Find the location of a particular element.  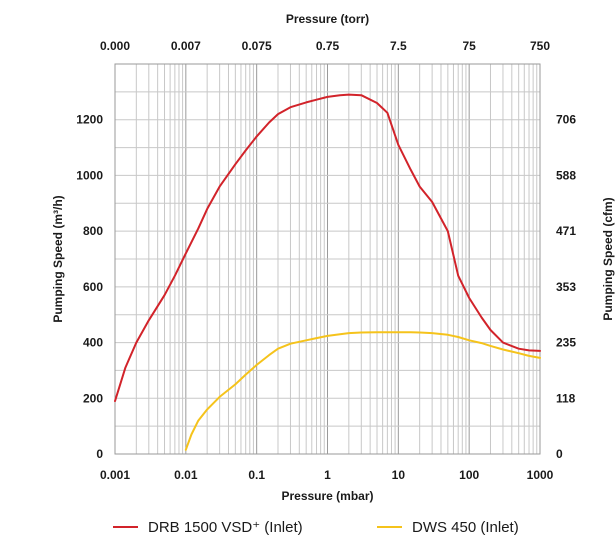

left-axis-title: Pumping Speed (m³/h) is located at coordinates (58, 258).